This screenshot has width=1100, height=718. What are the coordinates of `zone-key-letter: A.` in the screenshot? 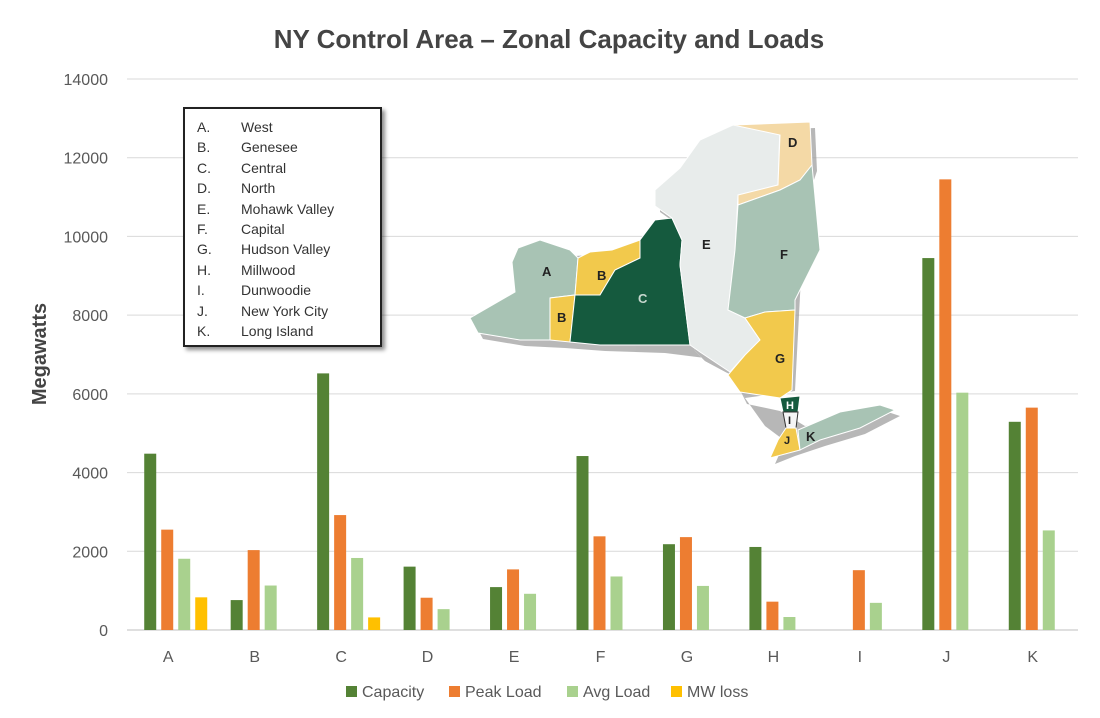 It's located at (204, 127).